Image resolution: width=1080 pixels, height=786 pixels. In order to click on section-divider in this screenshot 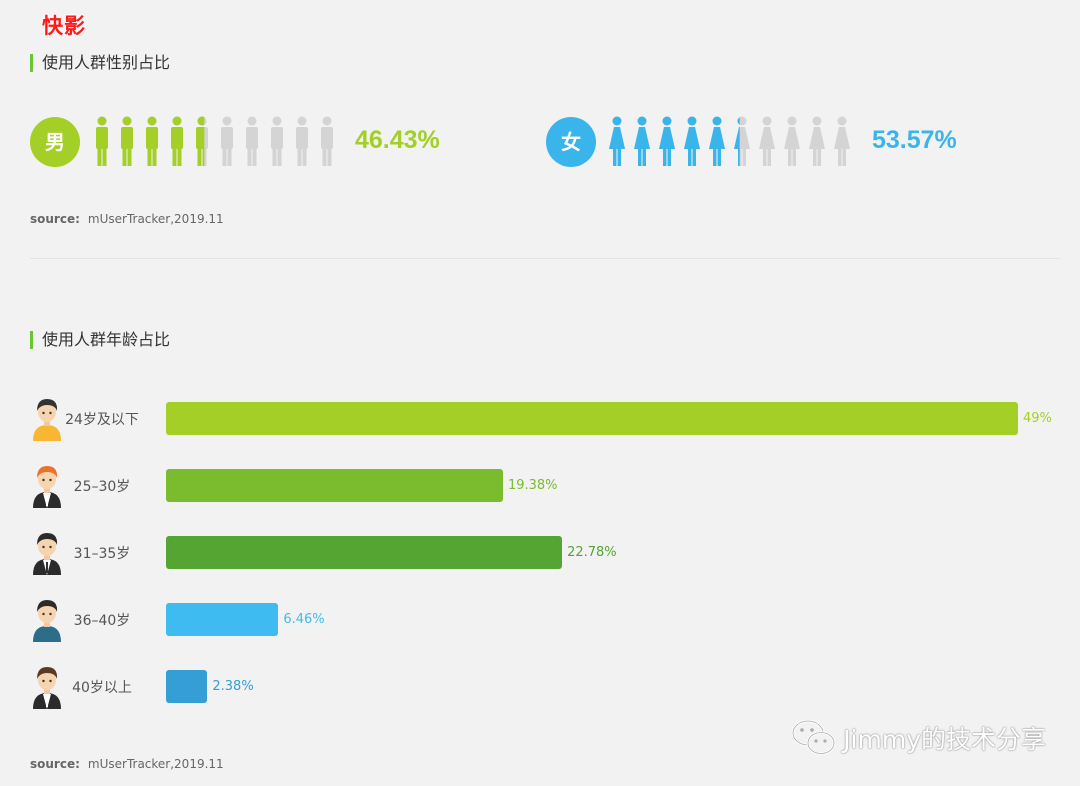, I will do `click(545, 258)`.